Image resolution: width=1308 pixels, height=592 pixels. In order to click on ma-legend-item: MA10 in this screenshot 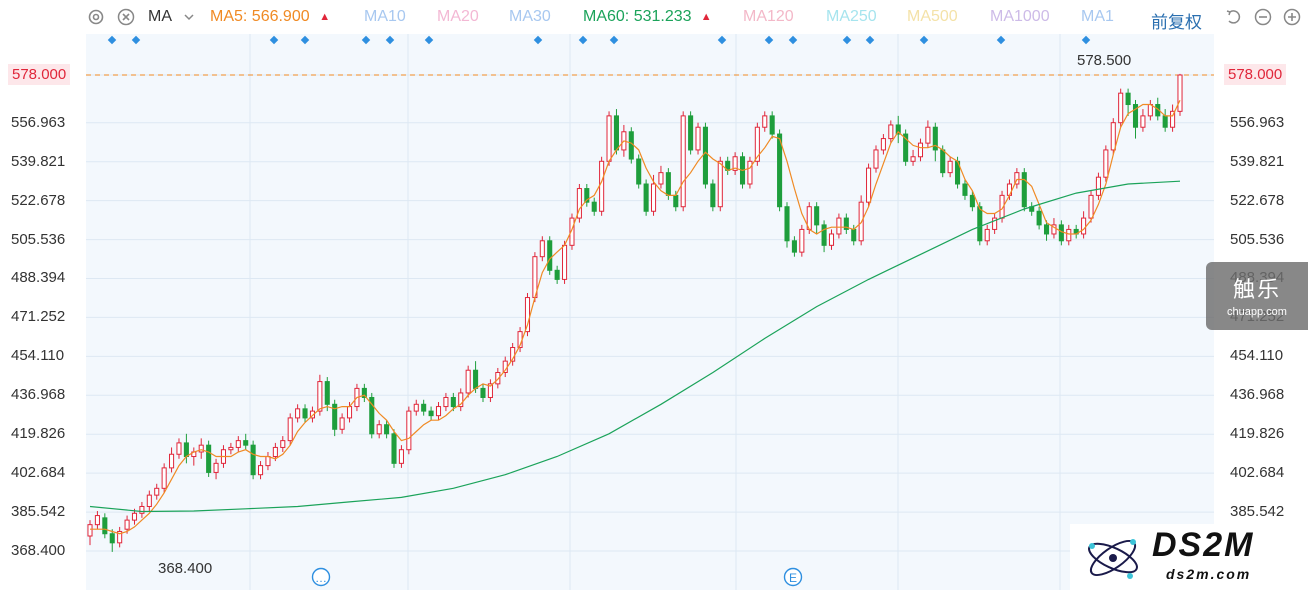, I will do `click(385, 16)`.